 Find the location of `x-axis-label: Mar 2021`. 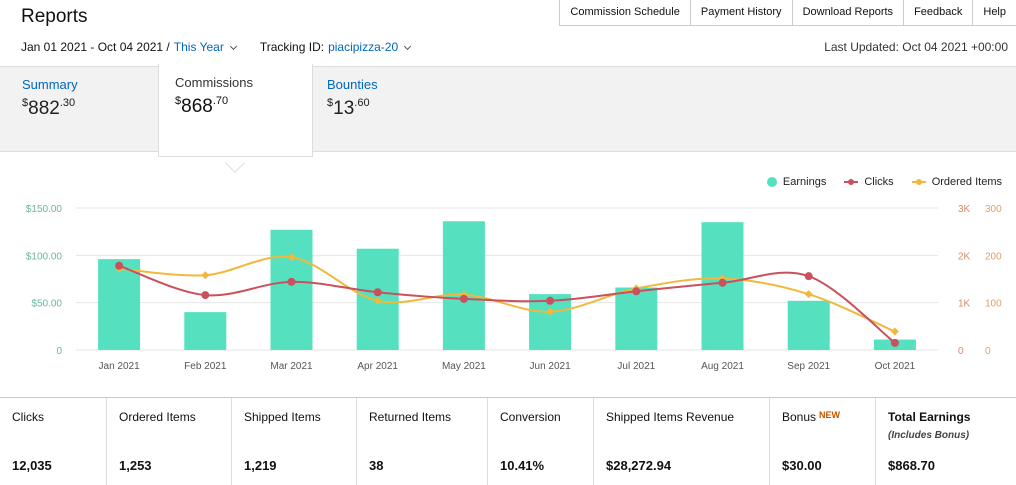

x-axis-label: Mar 2021 is located at coordinates (291, 366).